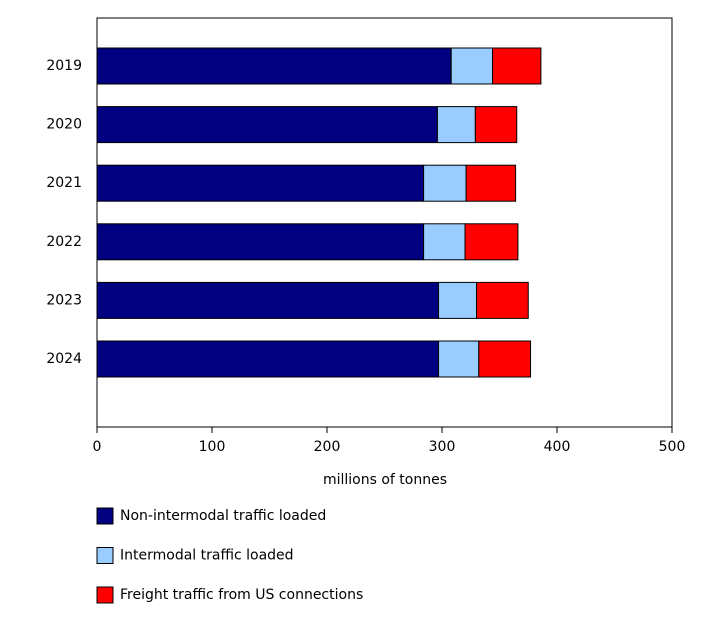 The width and height of the screenshot is (712, 619). What do you see at coordinates (212, 447) in the screenshot?
I see `x-tick-label: 100` at bounding box center [212, 447].